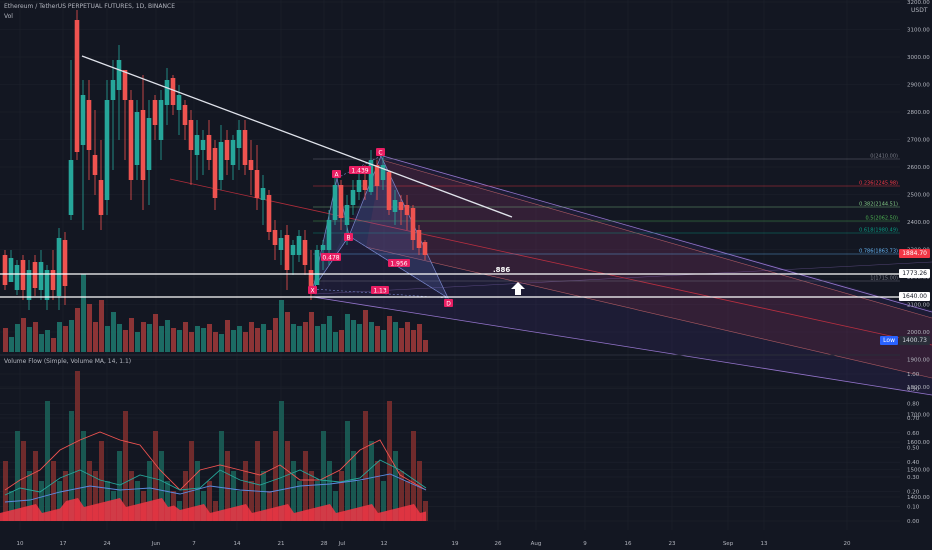 Image resolution: width=932 pixels, height=550 pixels. I want to click on svg-text: 1.13, so click(380, 291).